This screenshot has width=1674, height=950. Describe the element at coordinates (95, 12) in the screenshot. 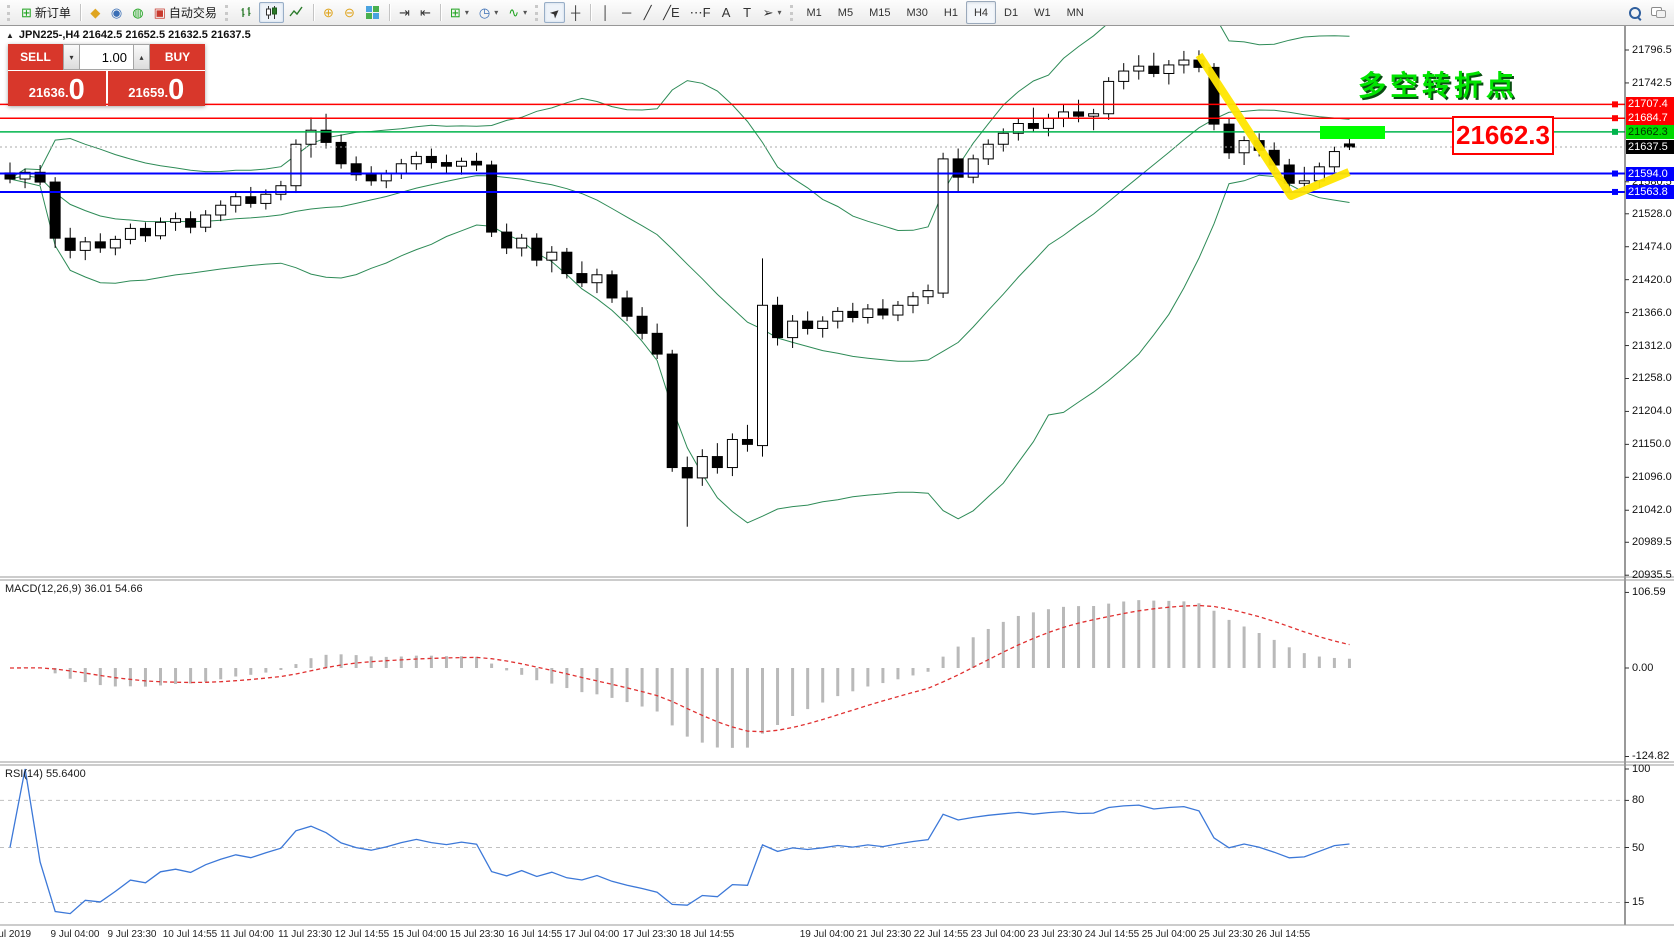

I see `mql5-button: ◆` at that location.